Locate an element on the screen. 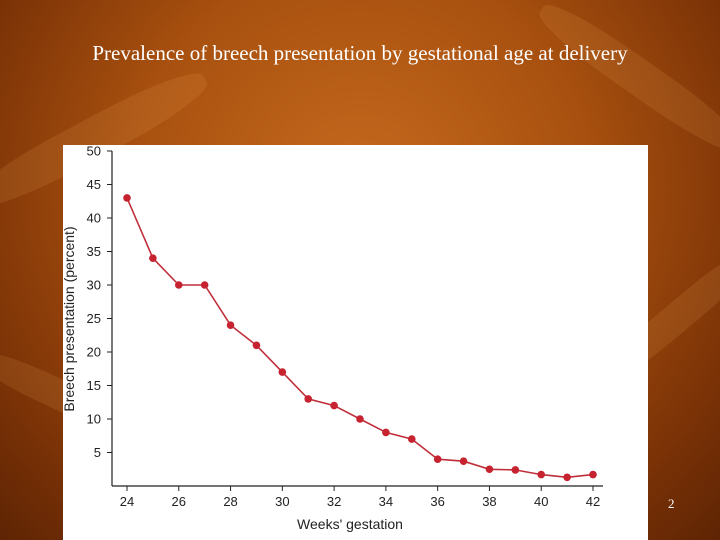 This screenshot has height=540, width=720. x-axis-title: Weeks' gestation is located at coordinates (350, 524).